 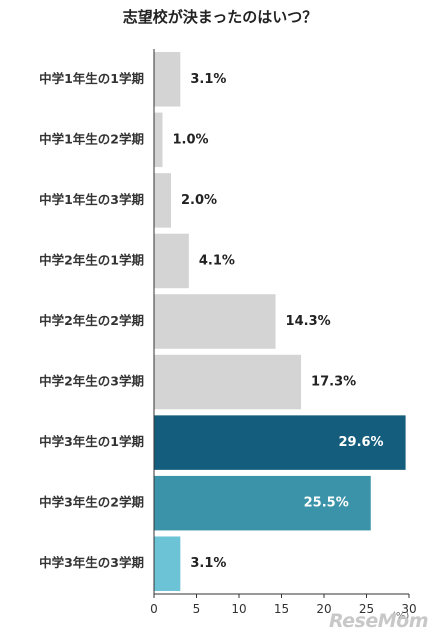 What do you see at coordinates (378, 621) in the screenshot?
I see `watermark-logo: ReseMom` at bounding box center [378, 621].